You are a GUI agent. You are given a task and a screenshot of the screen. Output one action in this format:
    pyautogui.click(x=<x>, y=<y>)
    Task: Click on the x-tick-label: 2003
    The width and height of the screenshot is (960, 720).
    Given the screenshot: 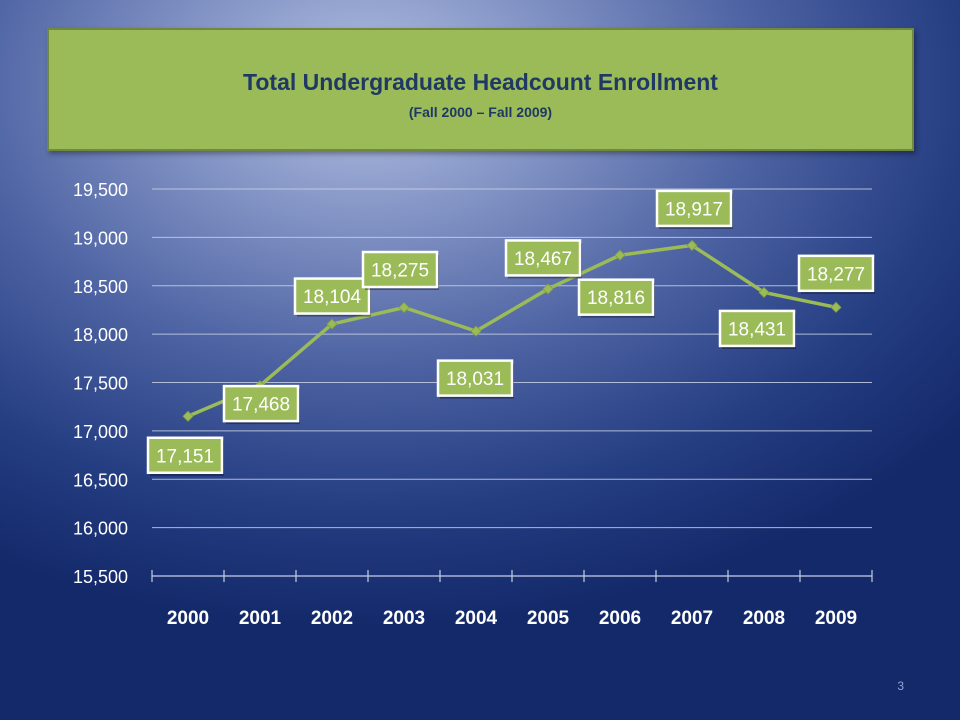 What is the action you would take?
    pyautogui.click(x=404, y=618)
    